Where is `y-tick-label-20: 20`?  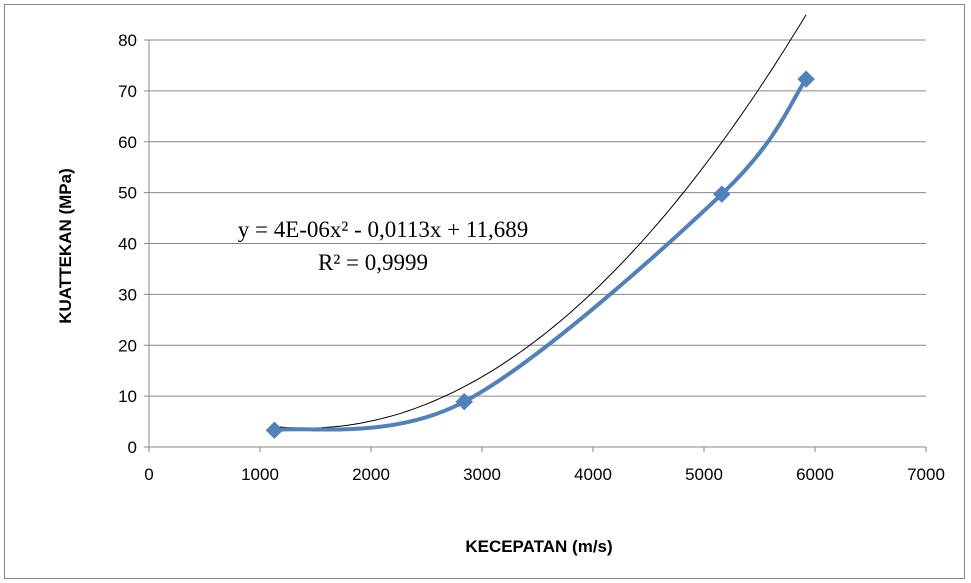
y-tick-label-20: 20 is located at coordinates (127, 345).